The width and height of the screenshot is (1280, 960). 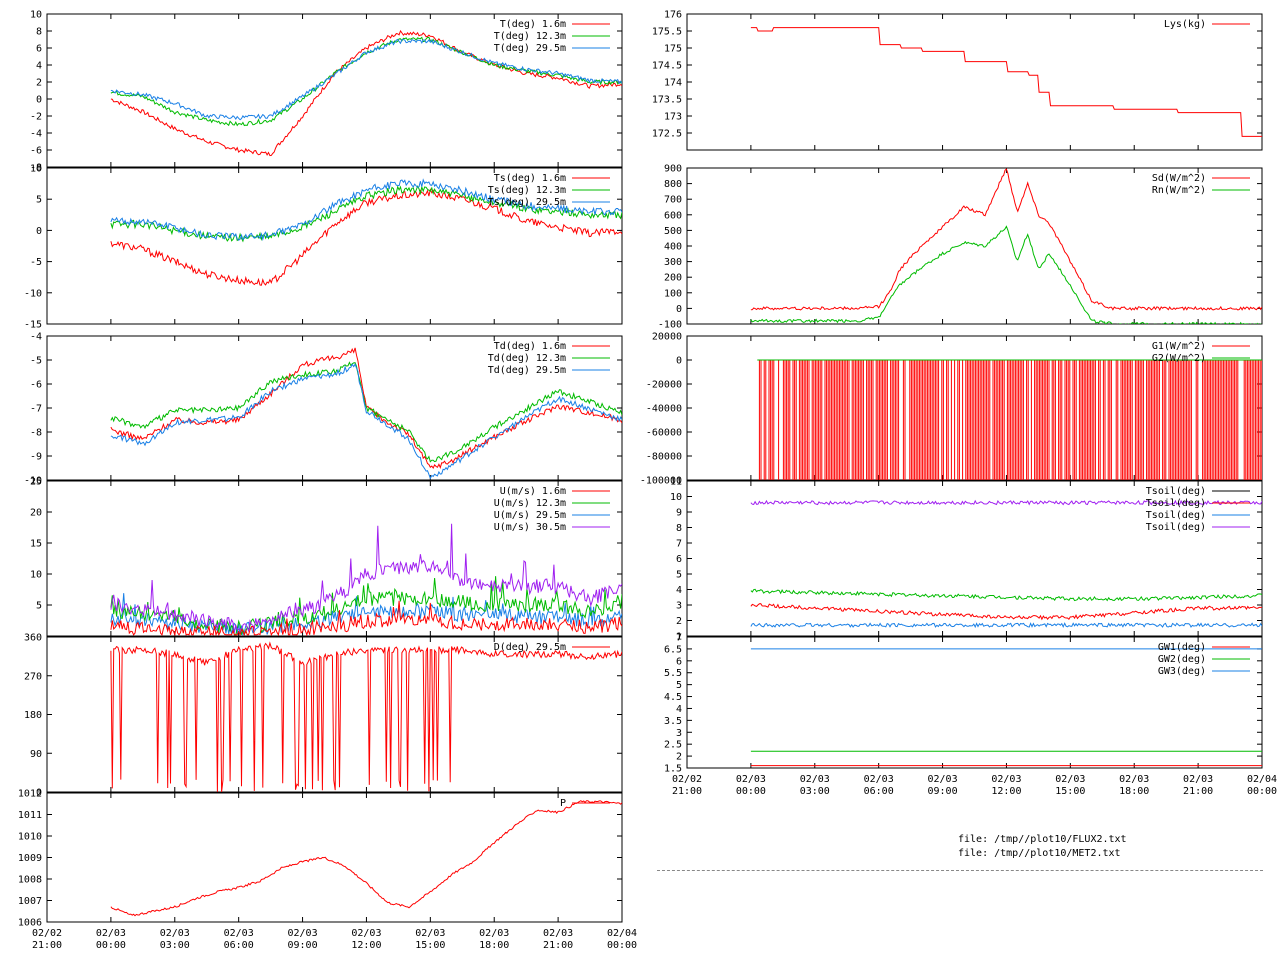 What do you see at coordinates (558, 945) in the screenshot?
I see `x-tick-time: 21:00` at bounding box center [558, 945].